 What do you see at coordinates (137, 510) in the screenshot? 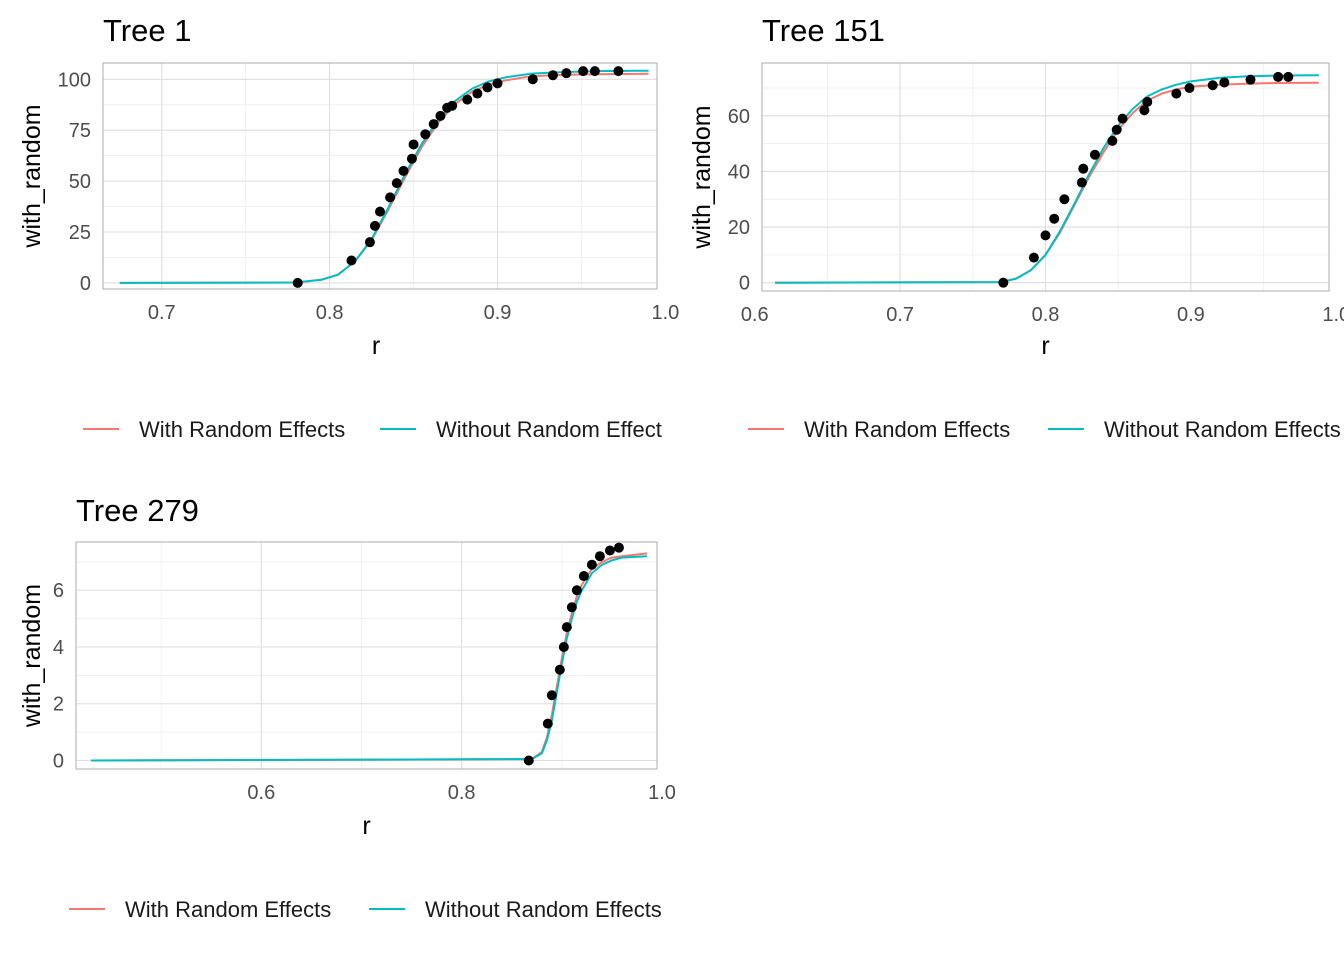
I see `chart-title: Tree 279` at bounding box center [137, 510].